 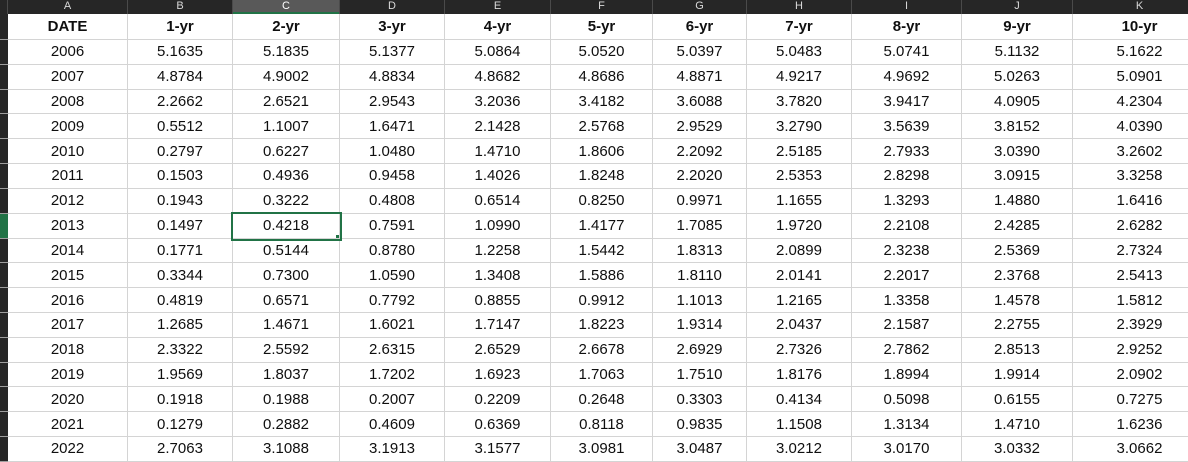 I want to click on cell-2009-2-yr: 1.1007, so click(x=286, y=127).